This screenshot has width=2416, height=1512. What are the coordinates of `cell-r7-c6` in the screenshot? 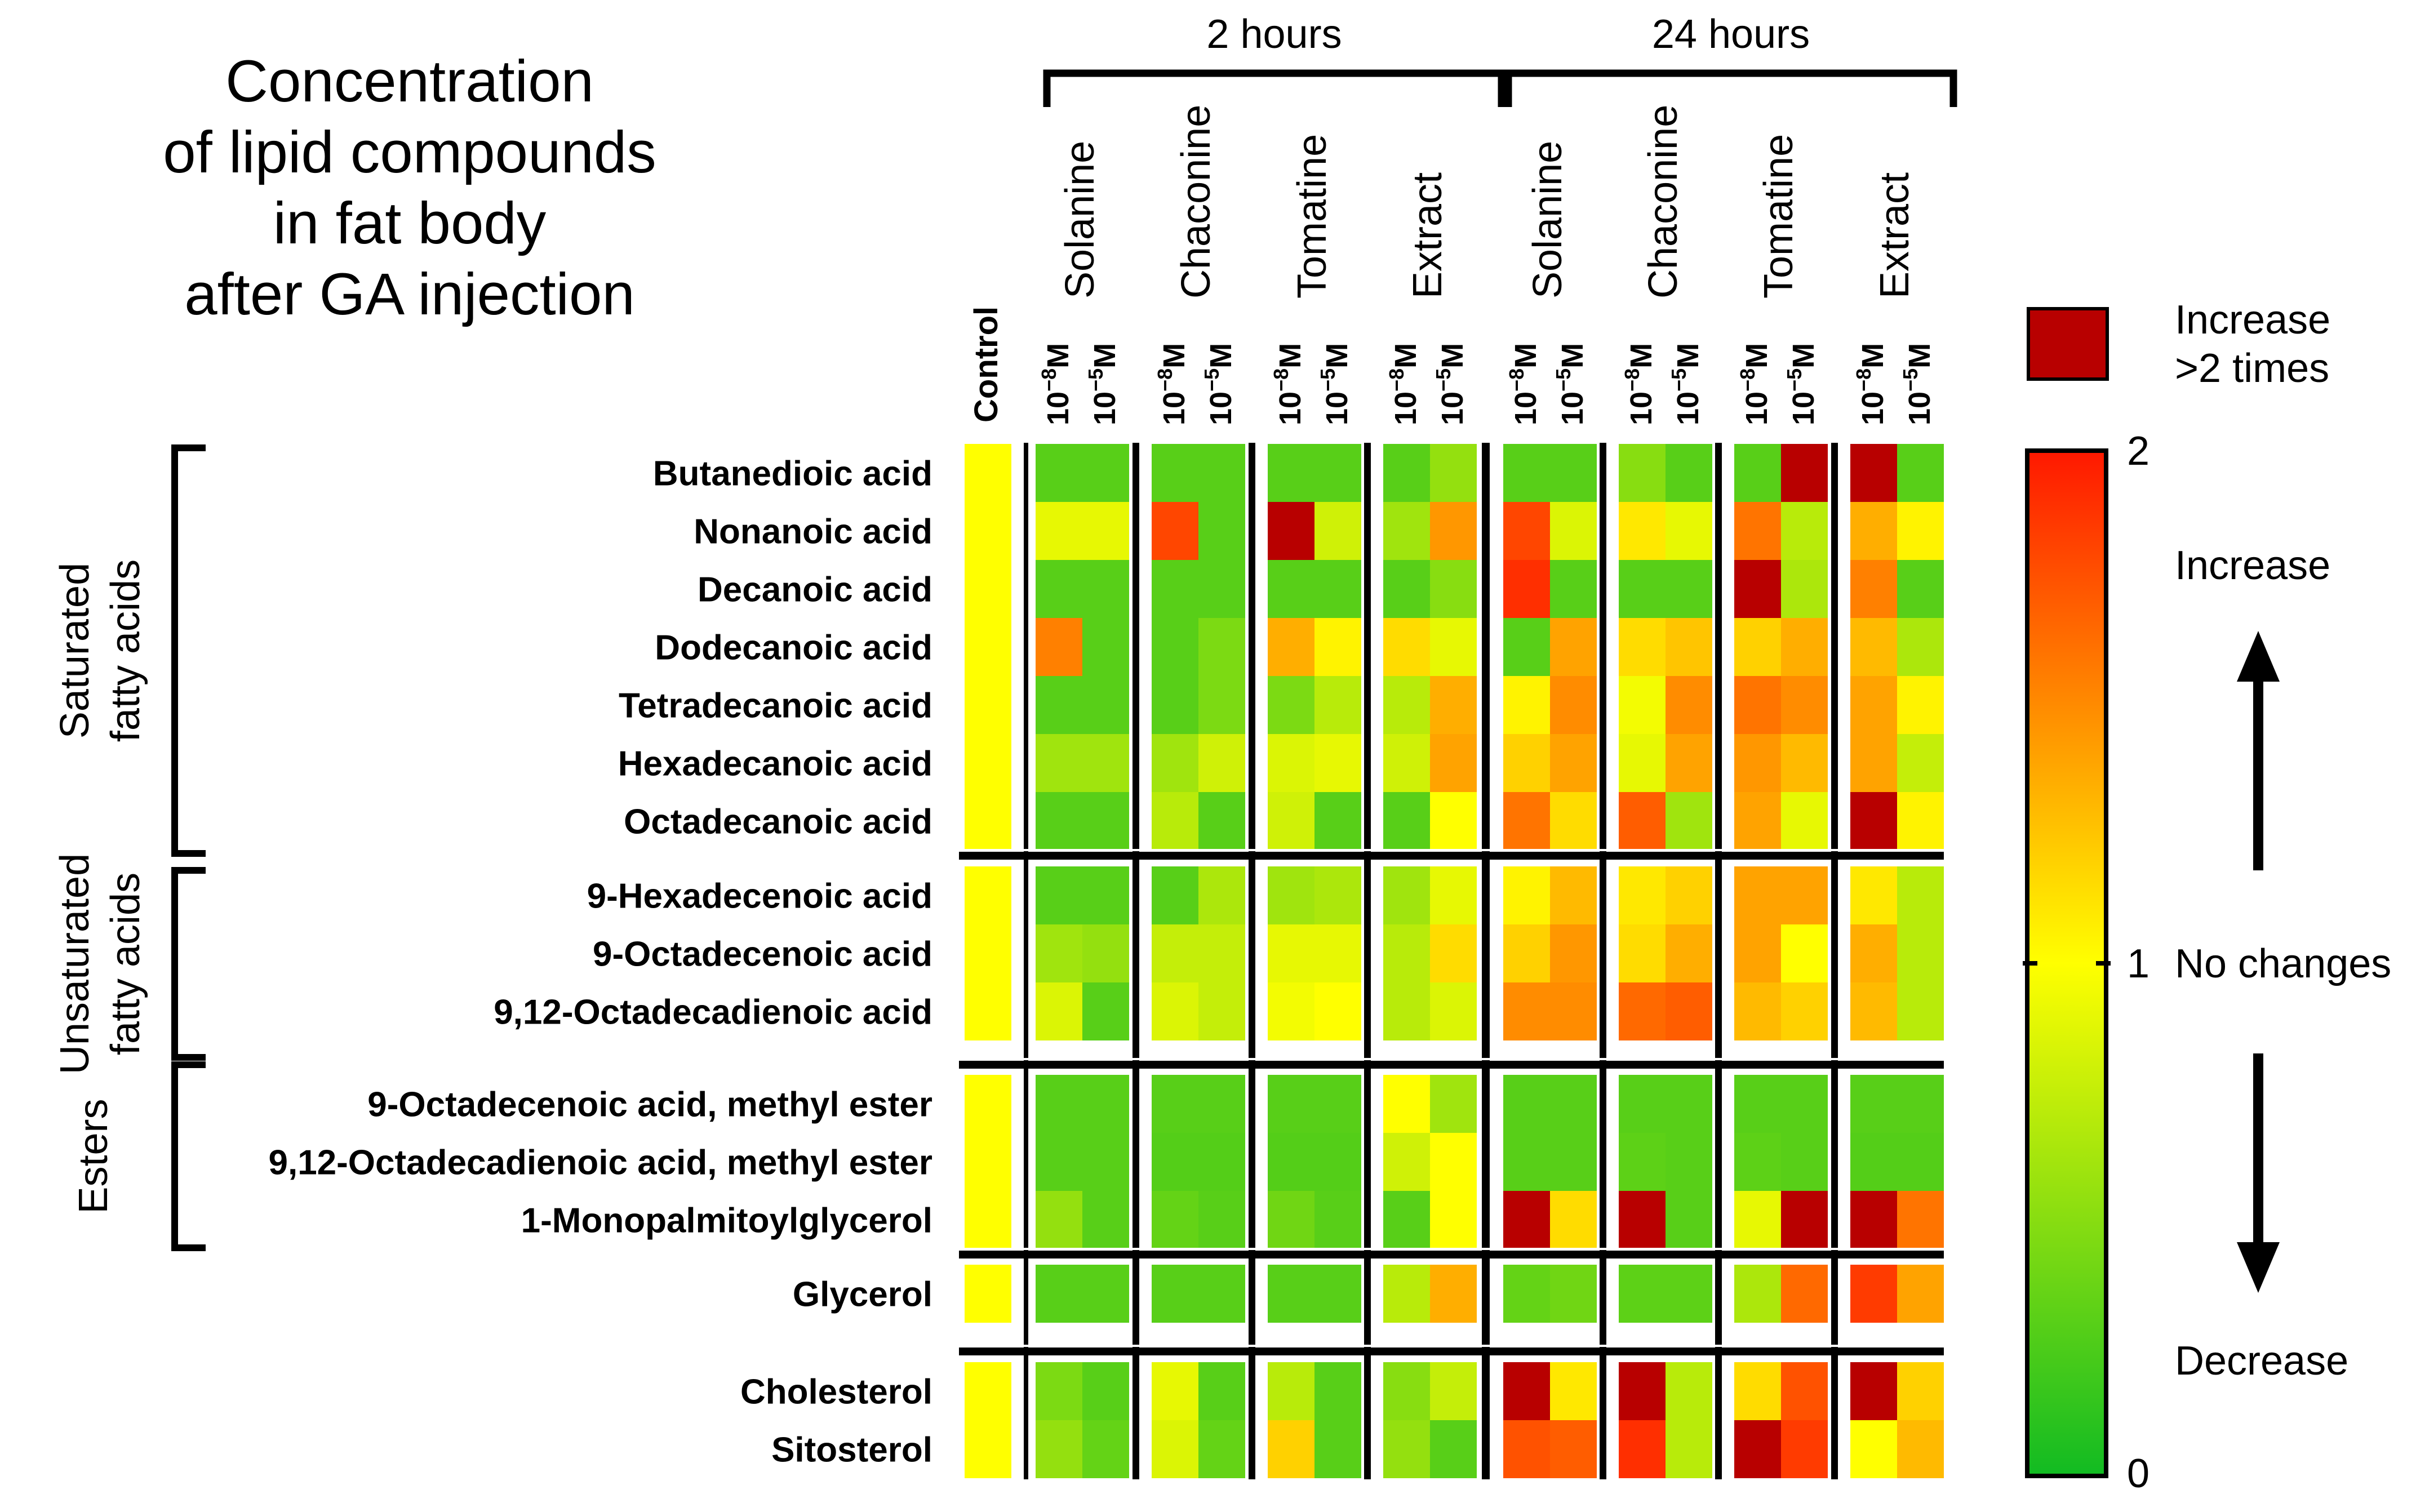 It's located at (1406, 895).